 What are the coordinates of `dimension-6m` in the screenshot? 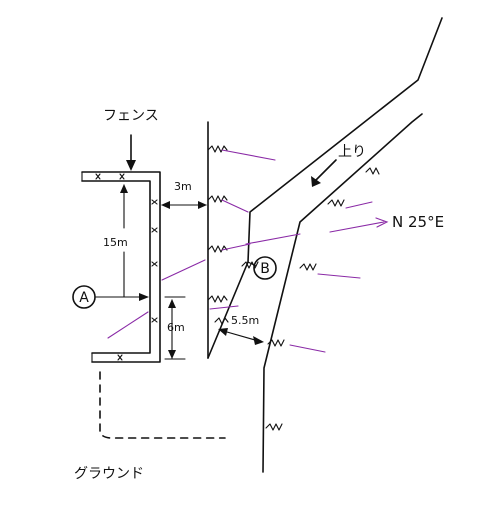 It's located at (175, 328).